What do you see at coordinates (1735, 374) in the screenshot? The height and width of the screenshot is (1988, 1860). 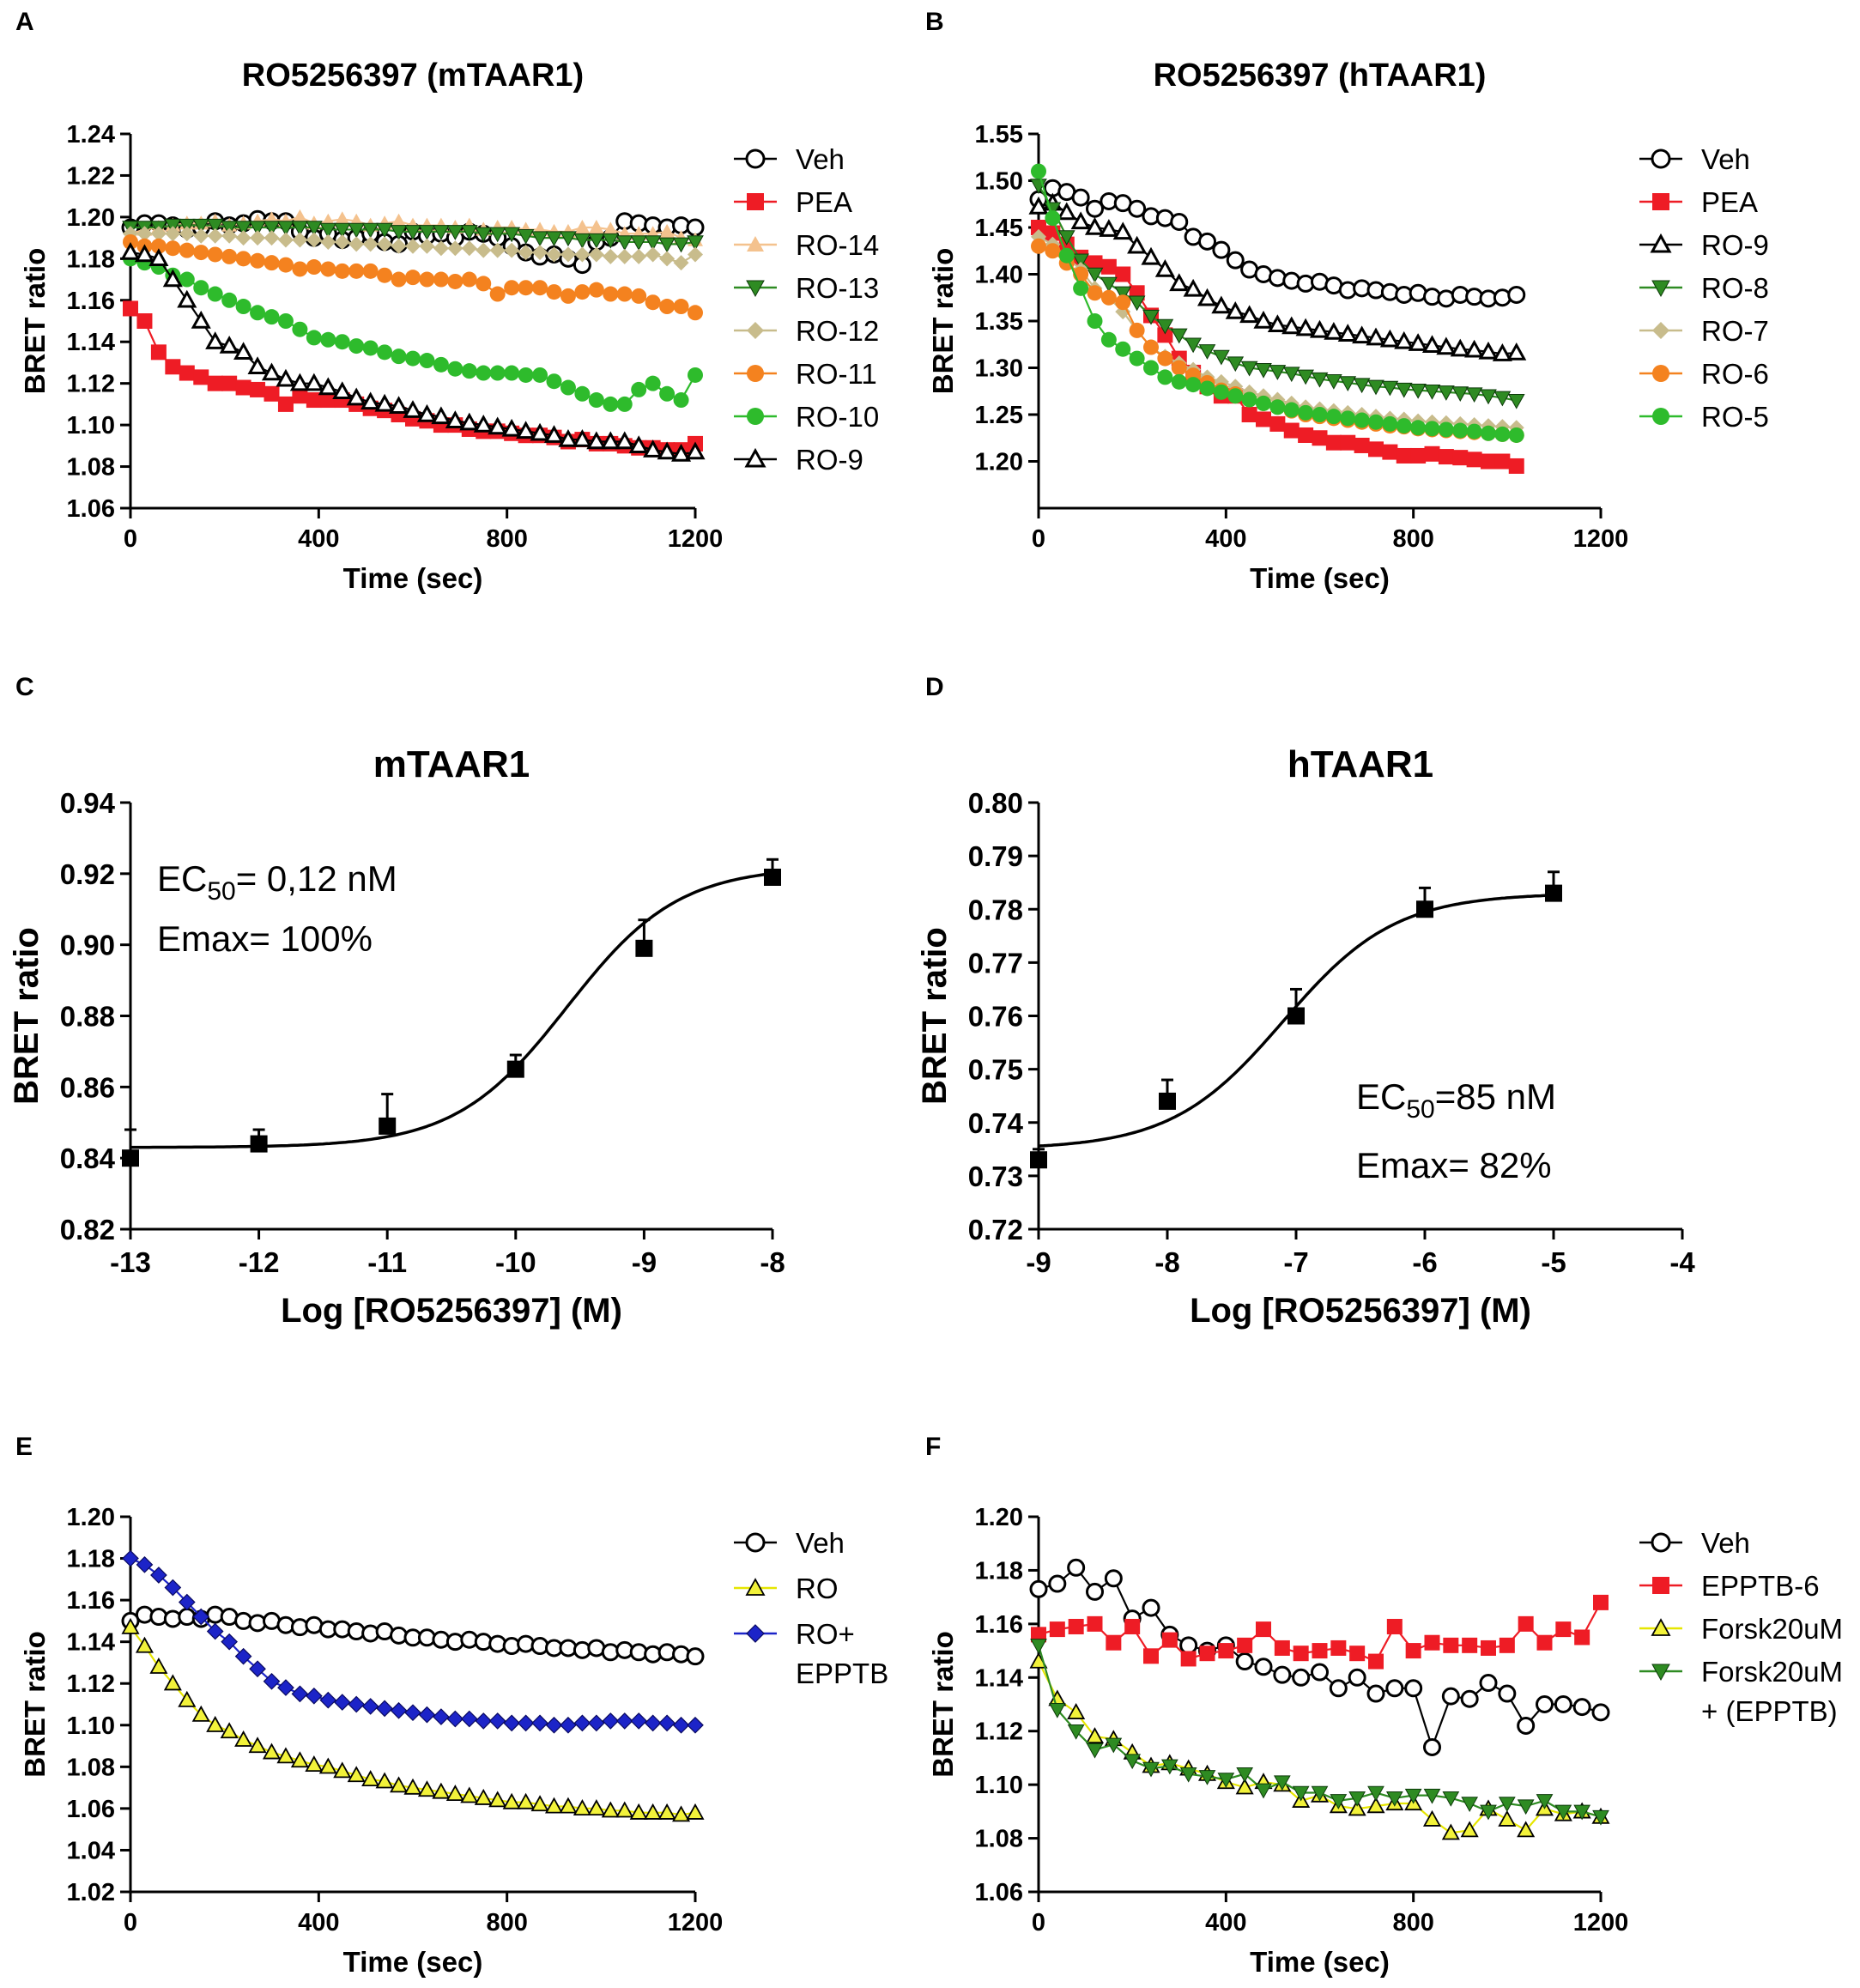 I see `legend-label: RO-6` at bounding box center [1735, 374].